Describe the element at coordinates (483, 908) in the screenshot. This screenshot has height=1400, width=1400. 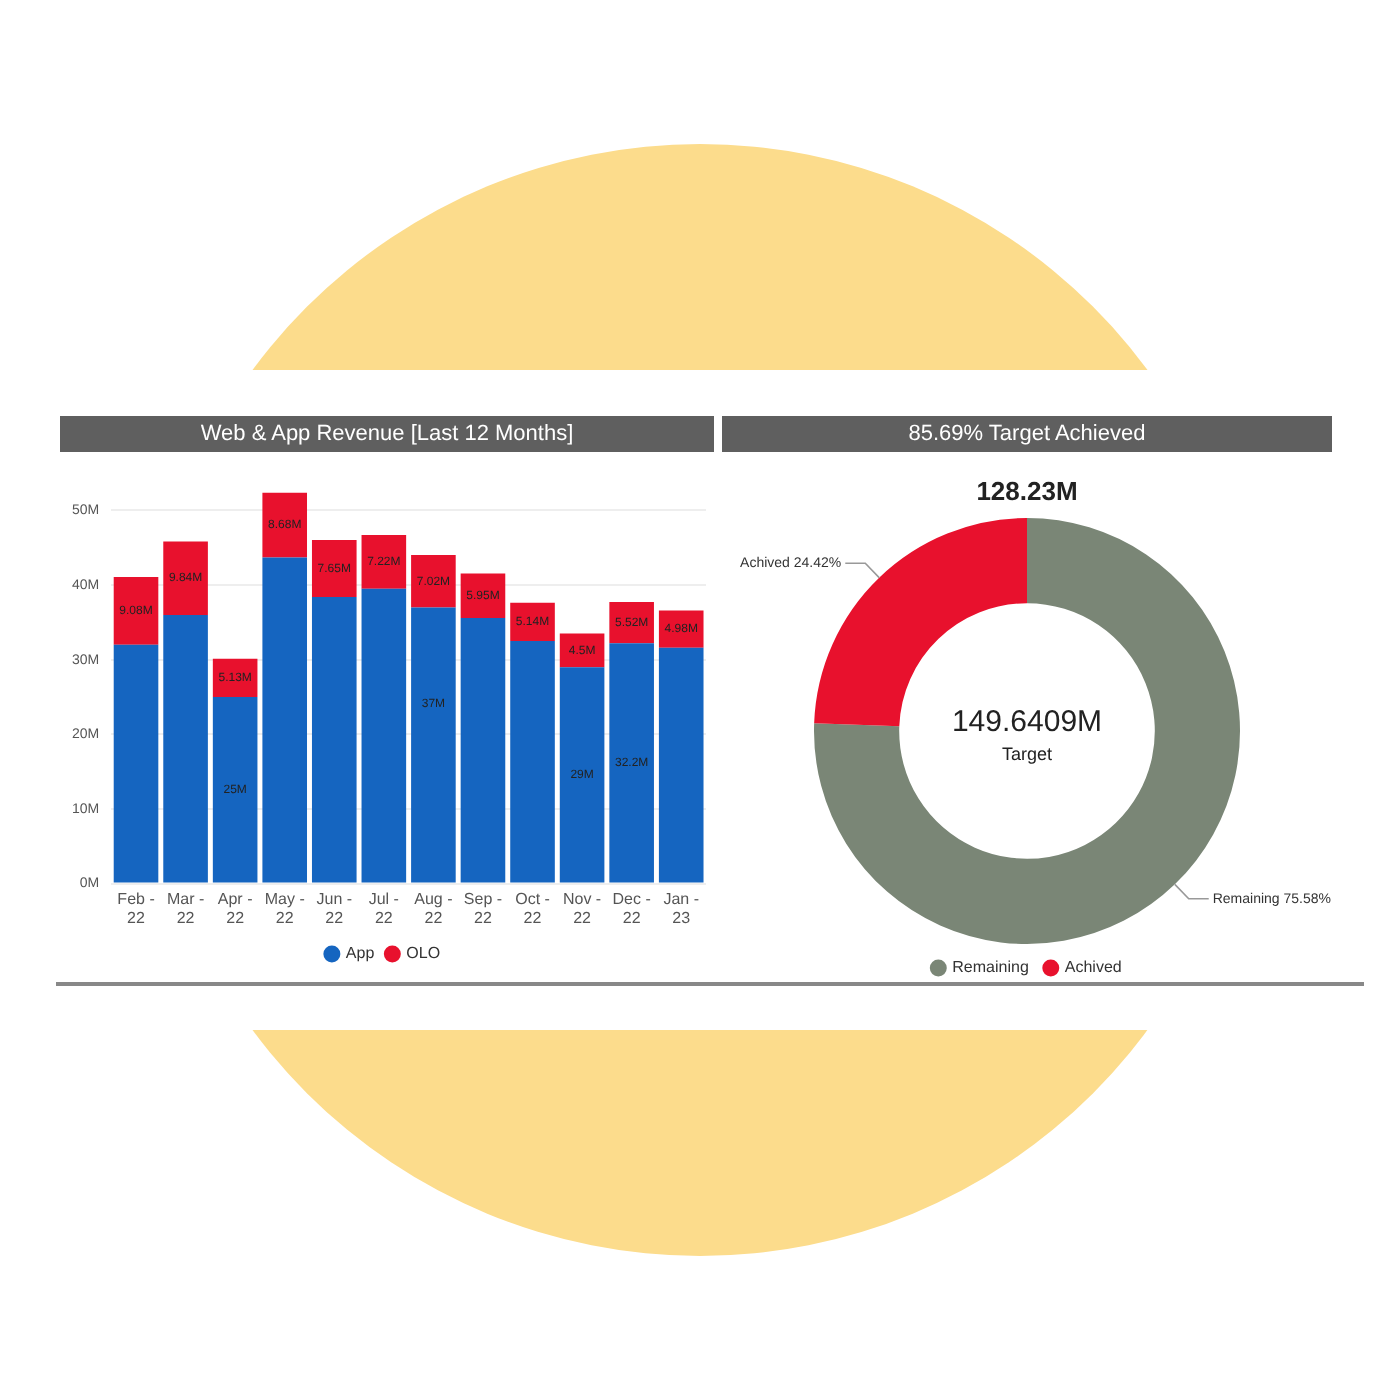
I see `x-tick-label: Sep - 22` at that location.